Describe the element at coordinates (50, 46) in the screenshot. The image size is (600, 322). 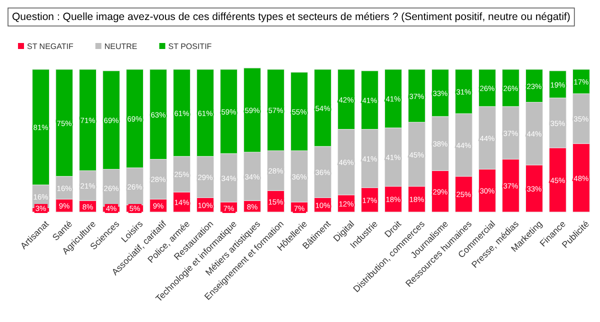
I see `legend-label: ST NEGATIF` at that location.